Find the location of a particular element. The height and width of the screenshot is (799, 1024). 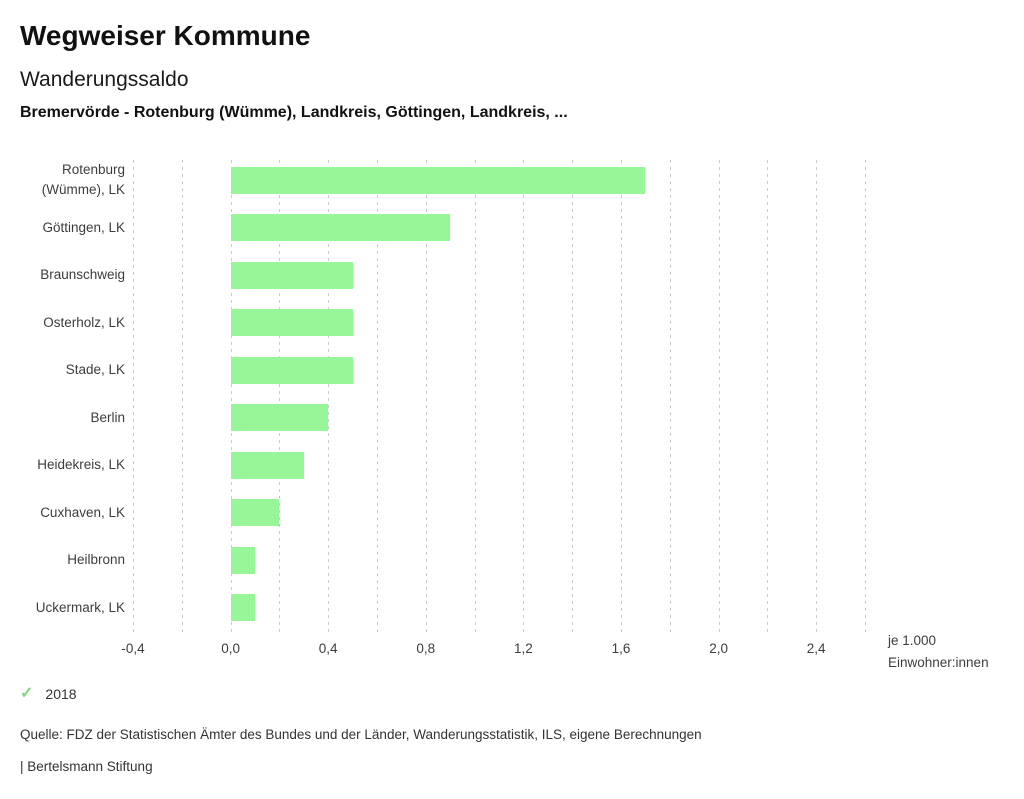

legend-item-2018: ✓ 2018 is located at coordinates (48, 694).